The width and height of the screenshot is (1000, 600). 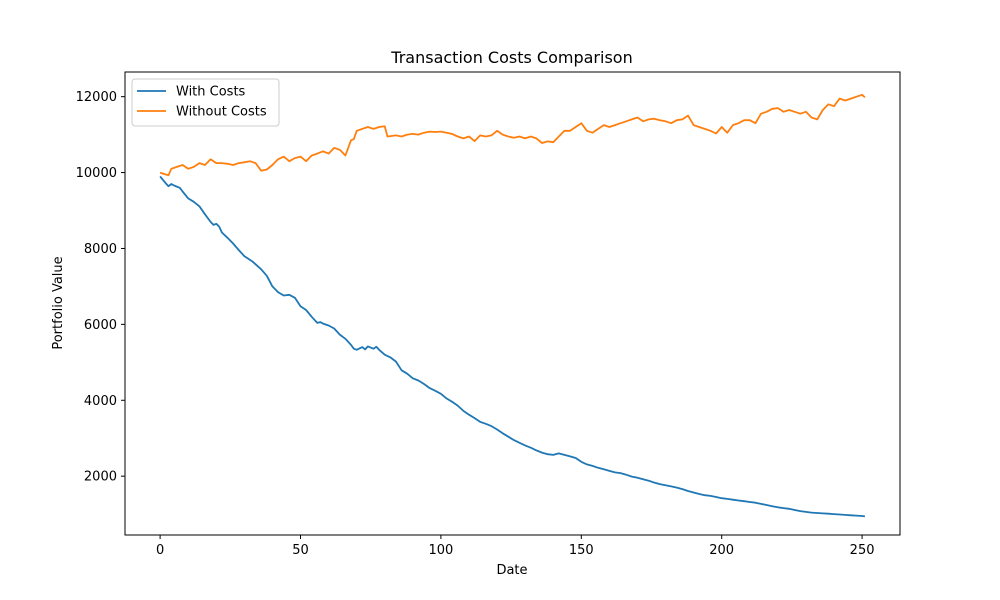 I want to click on chart-title: Transaction Costs Comparison, so click(x=511, y=57).